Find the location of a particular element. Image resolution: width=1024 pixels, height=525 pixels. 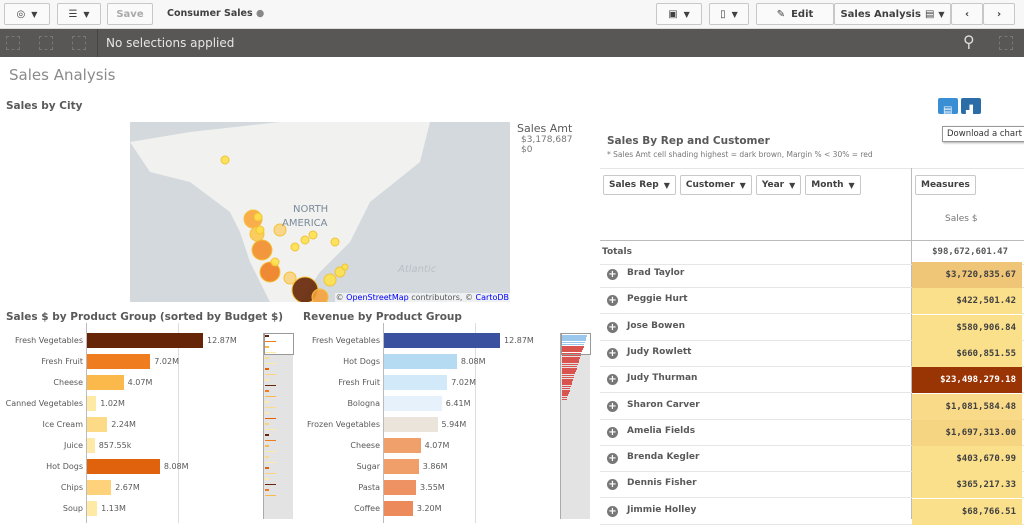

next-sheet-button: › is located at coordinates (999, 14).